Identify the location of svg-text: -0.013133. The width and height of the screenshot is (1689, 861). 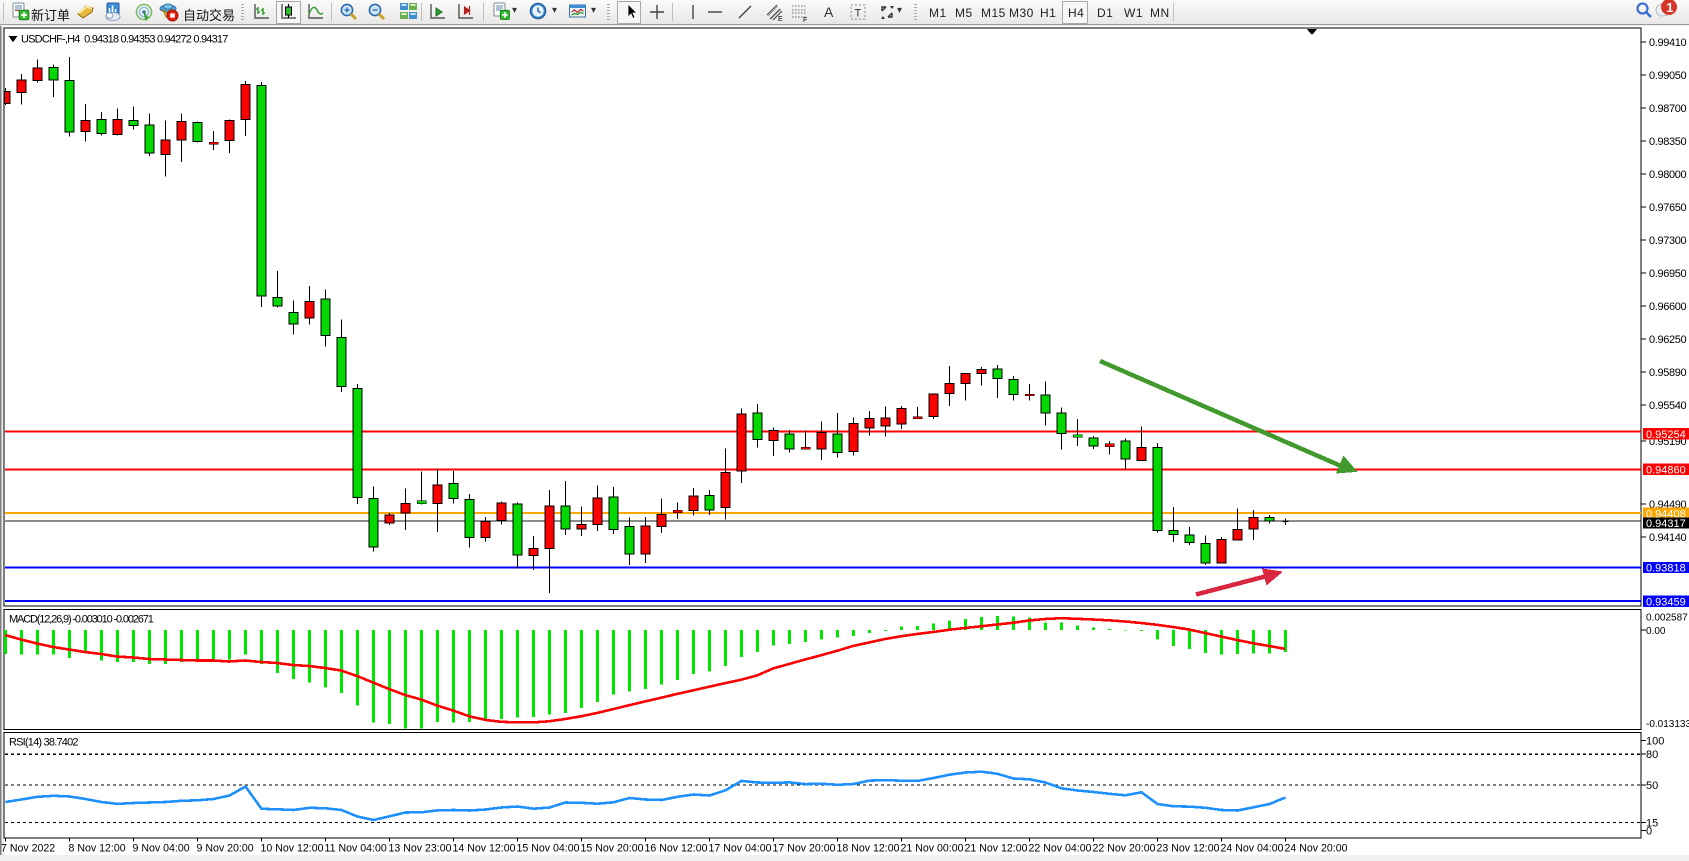
(1667, 724).